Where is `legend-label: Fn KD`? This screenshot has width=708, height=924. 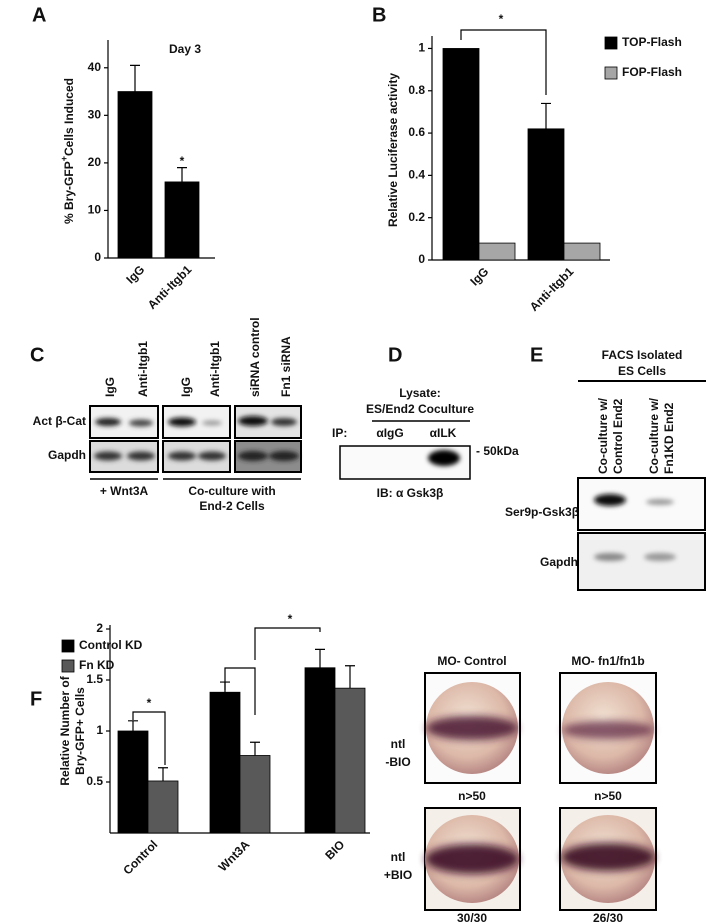 legend-label: Fn KD is located at coordinates (97, 665).